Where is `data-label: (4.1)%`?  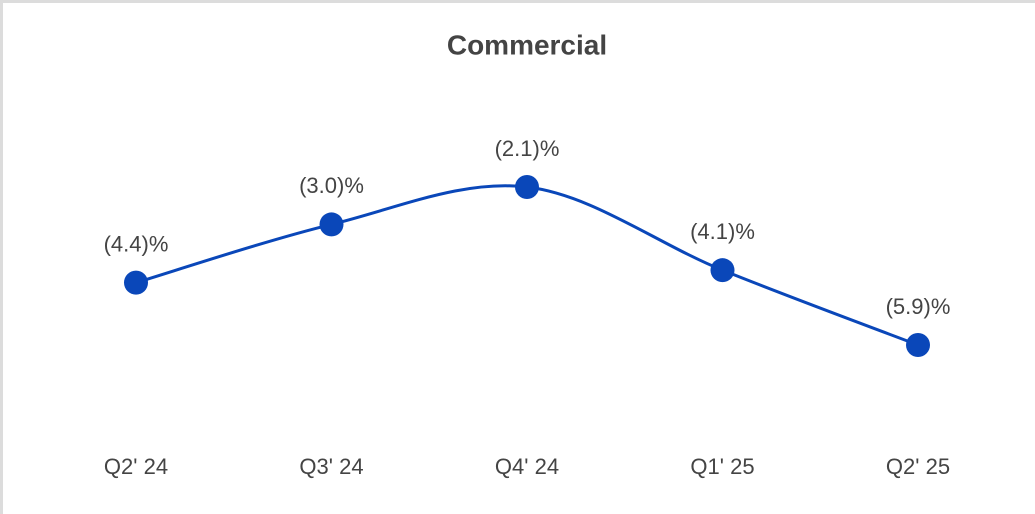 data-label: (4.1)% is located at coordinates (722, 231).